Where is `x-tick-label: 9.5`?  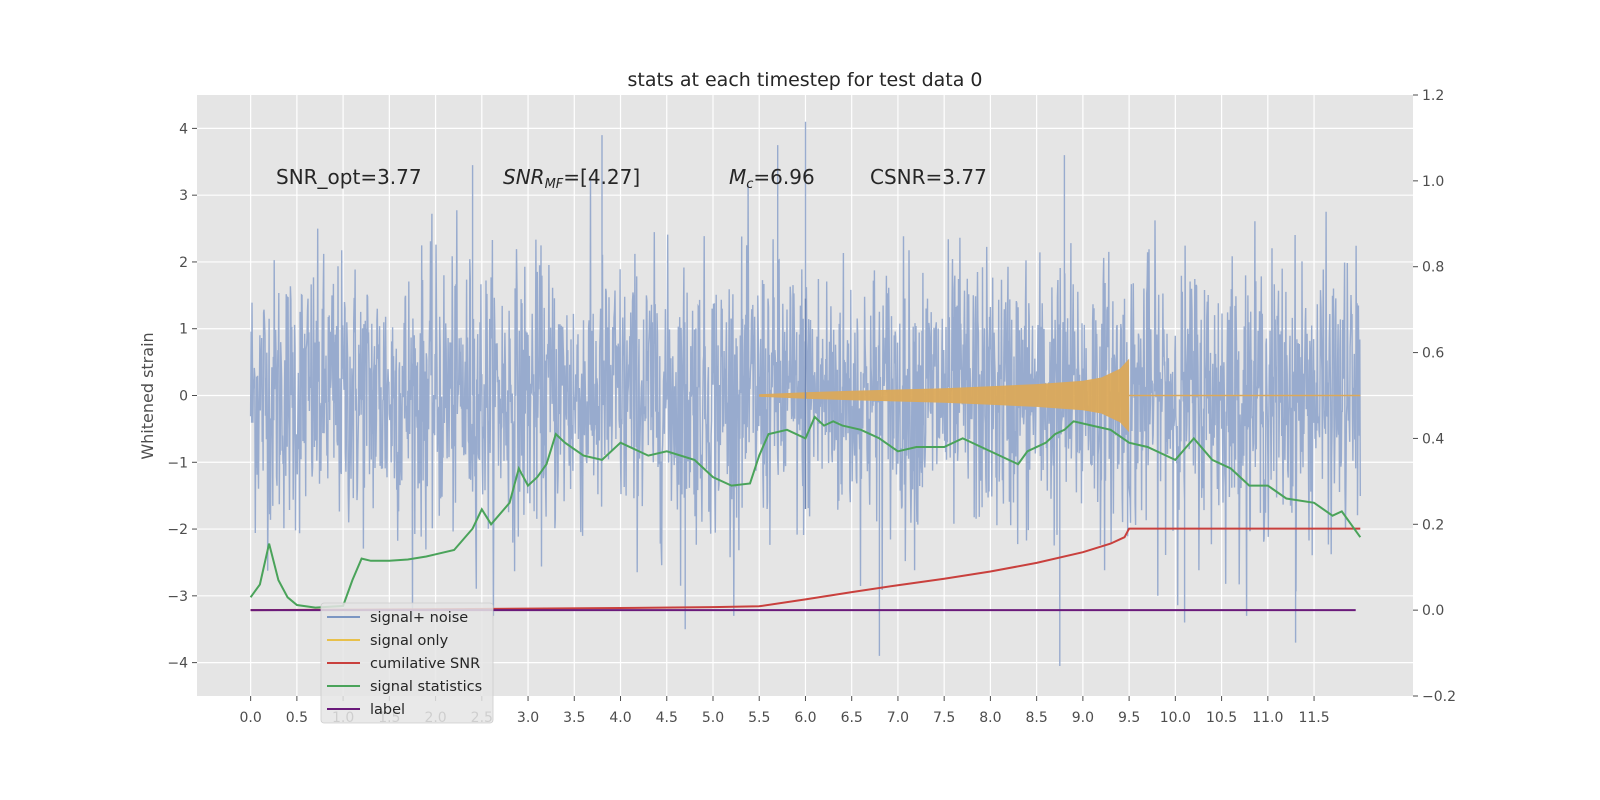 x-tick-label: 9.5 is located at coordinates (1129, 718).